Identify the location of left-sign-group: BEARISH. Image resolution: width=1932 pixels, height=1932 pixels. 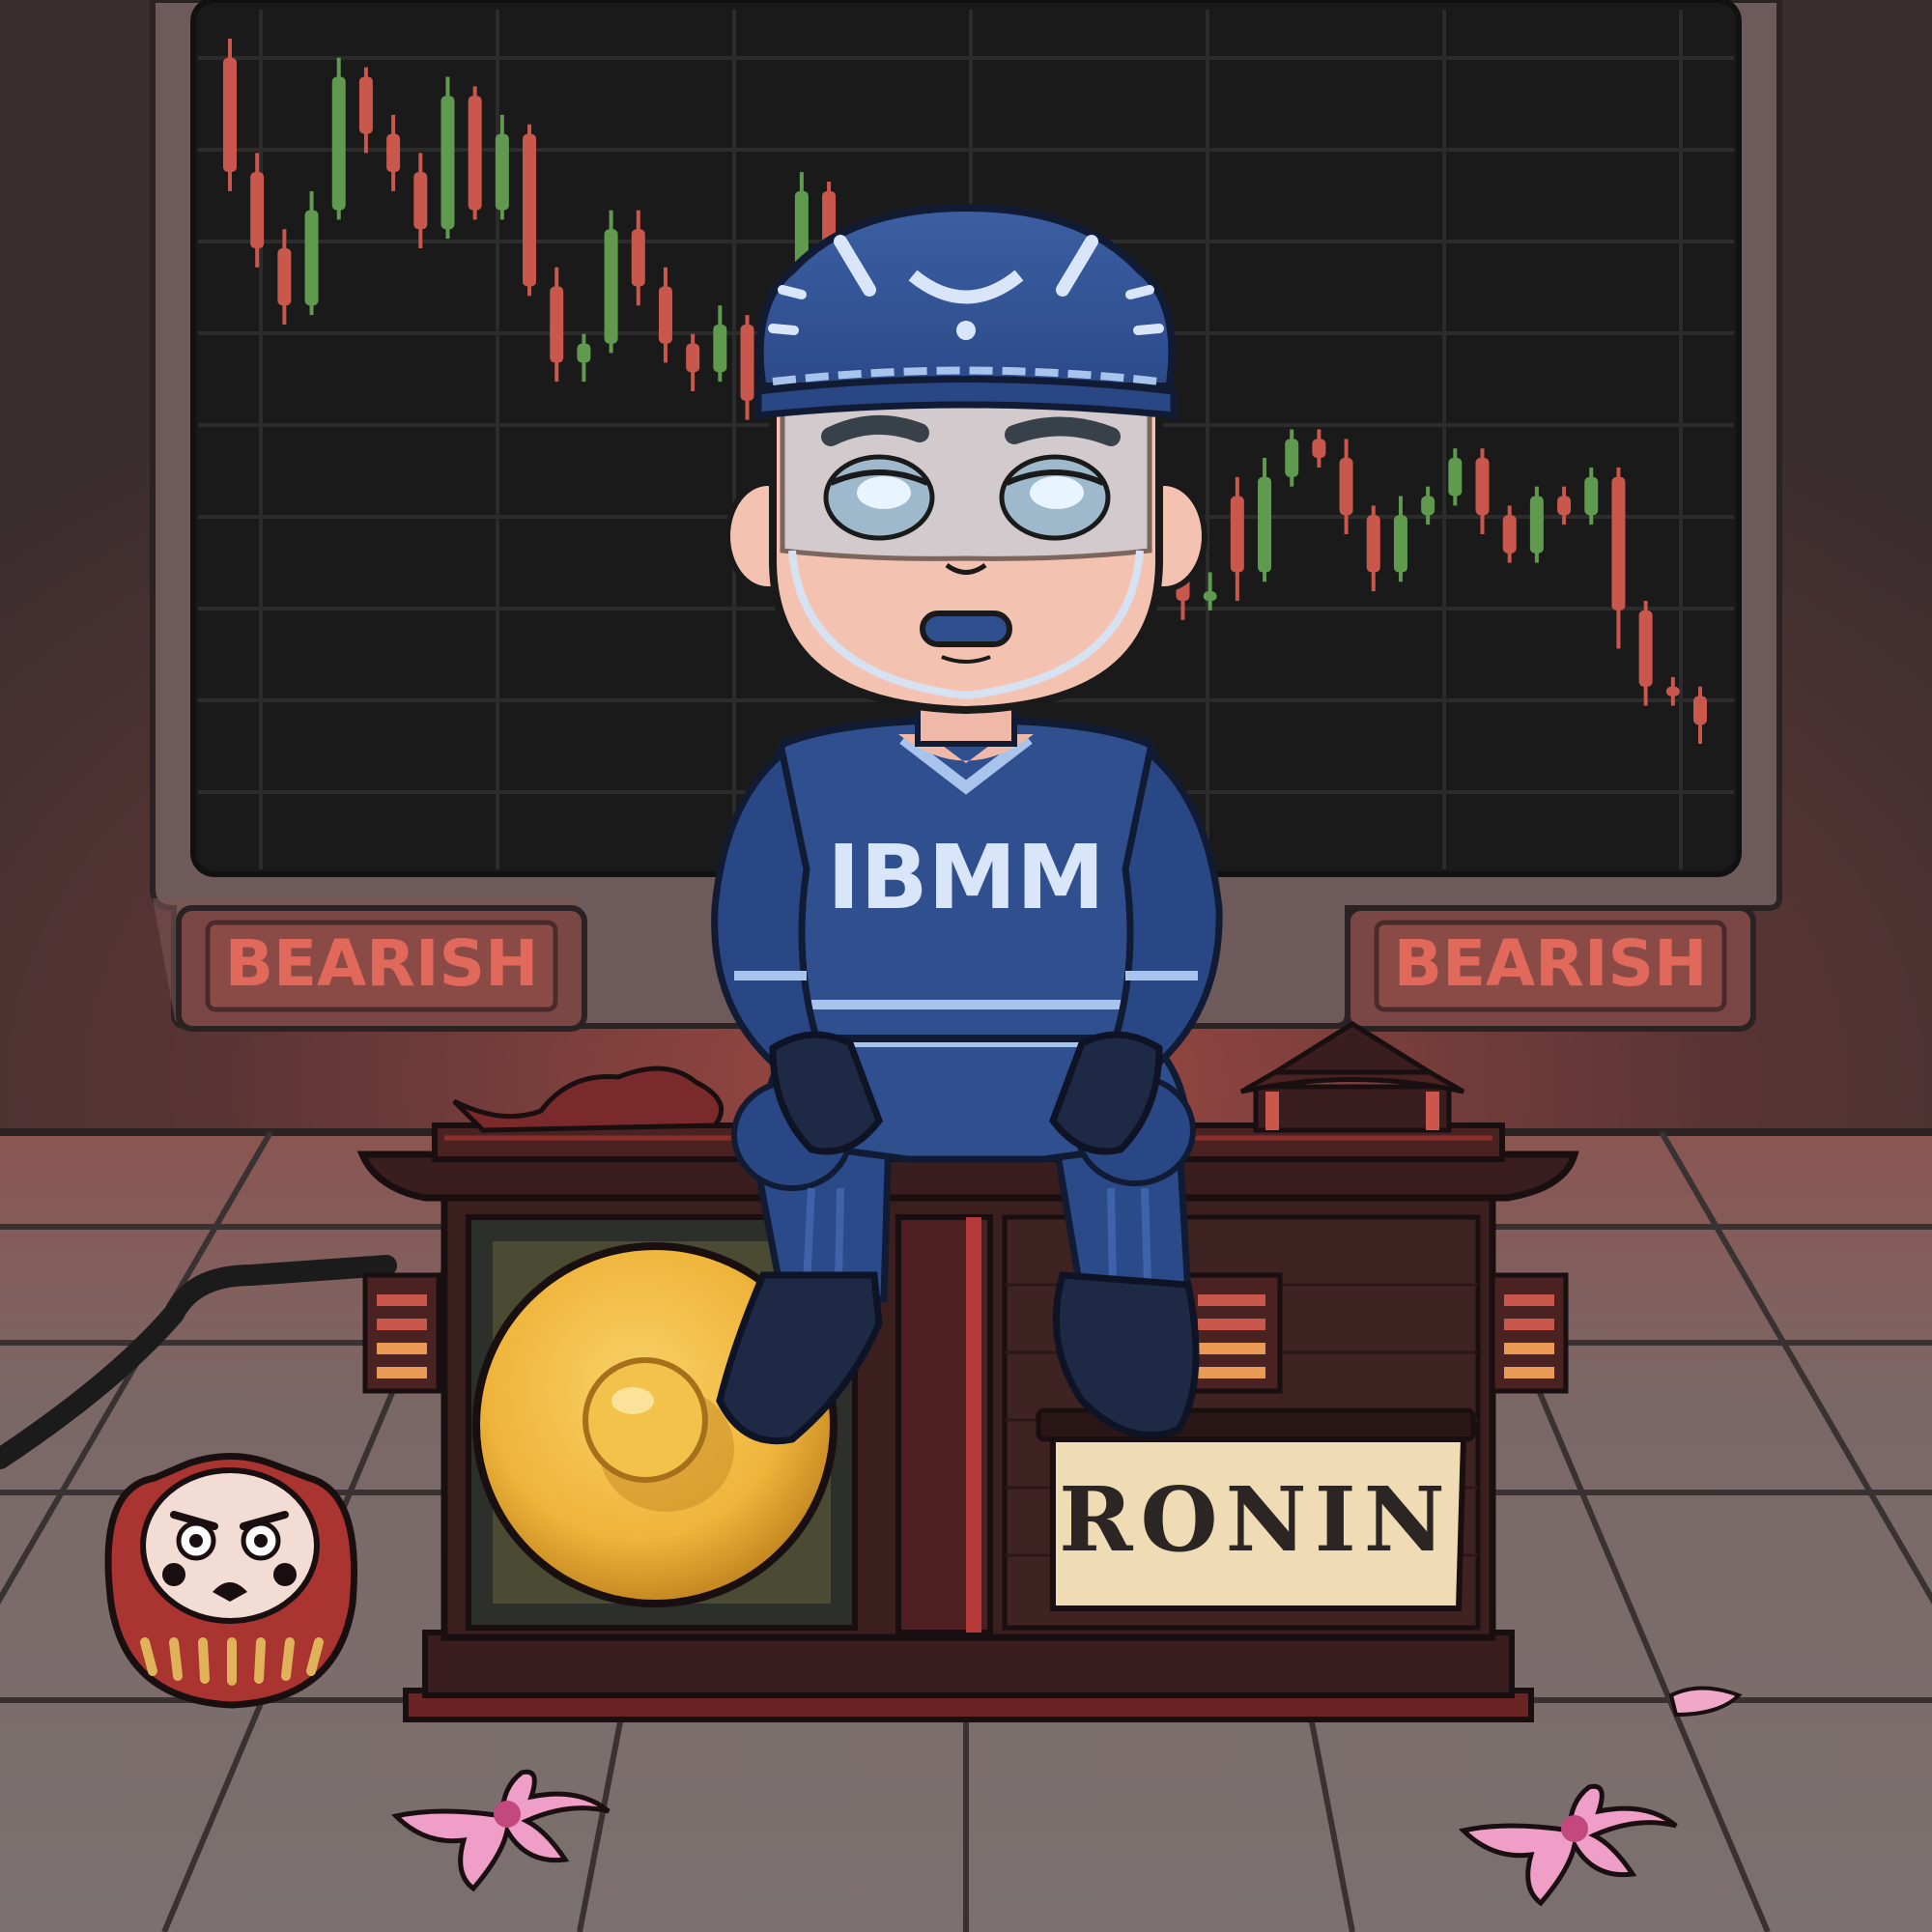
(381, 968).